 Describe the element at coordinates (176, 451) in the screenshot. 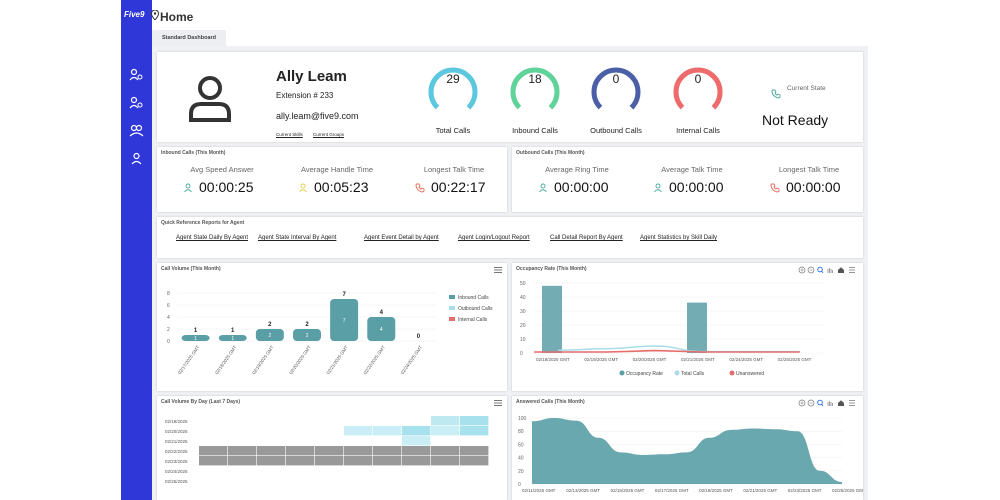

I see `row-label: 02/22/2025` at that location.